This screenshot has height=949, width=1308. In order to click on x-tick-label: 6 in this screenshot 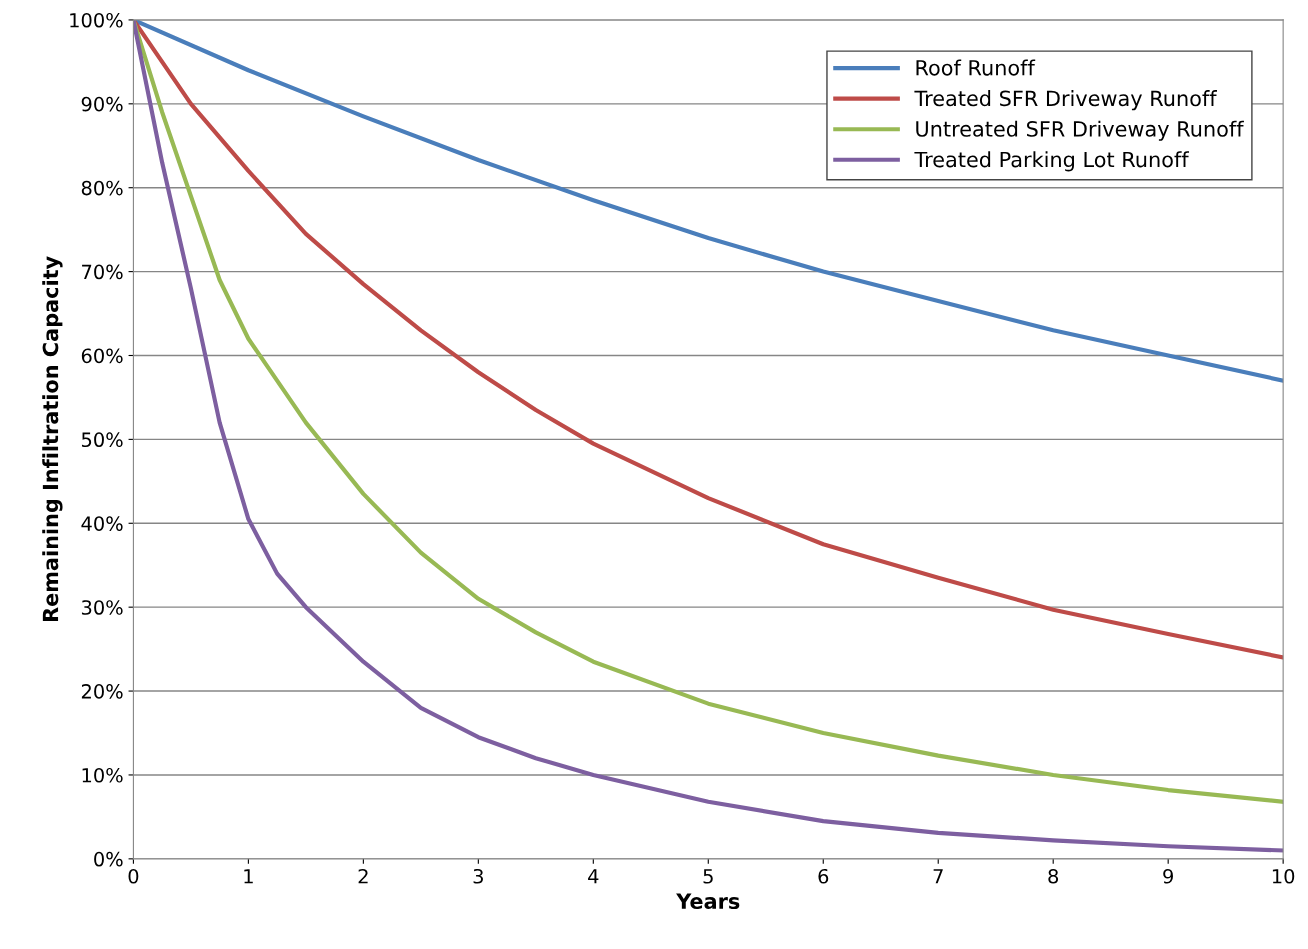, I will do `click(823, 876)`.